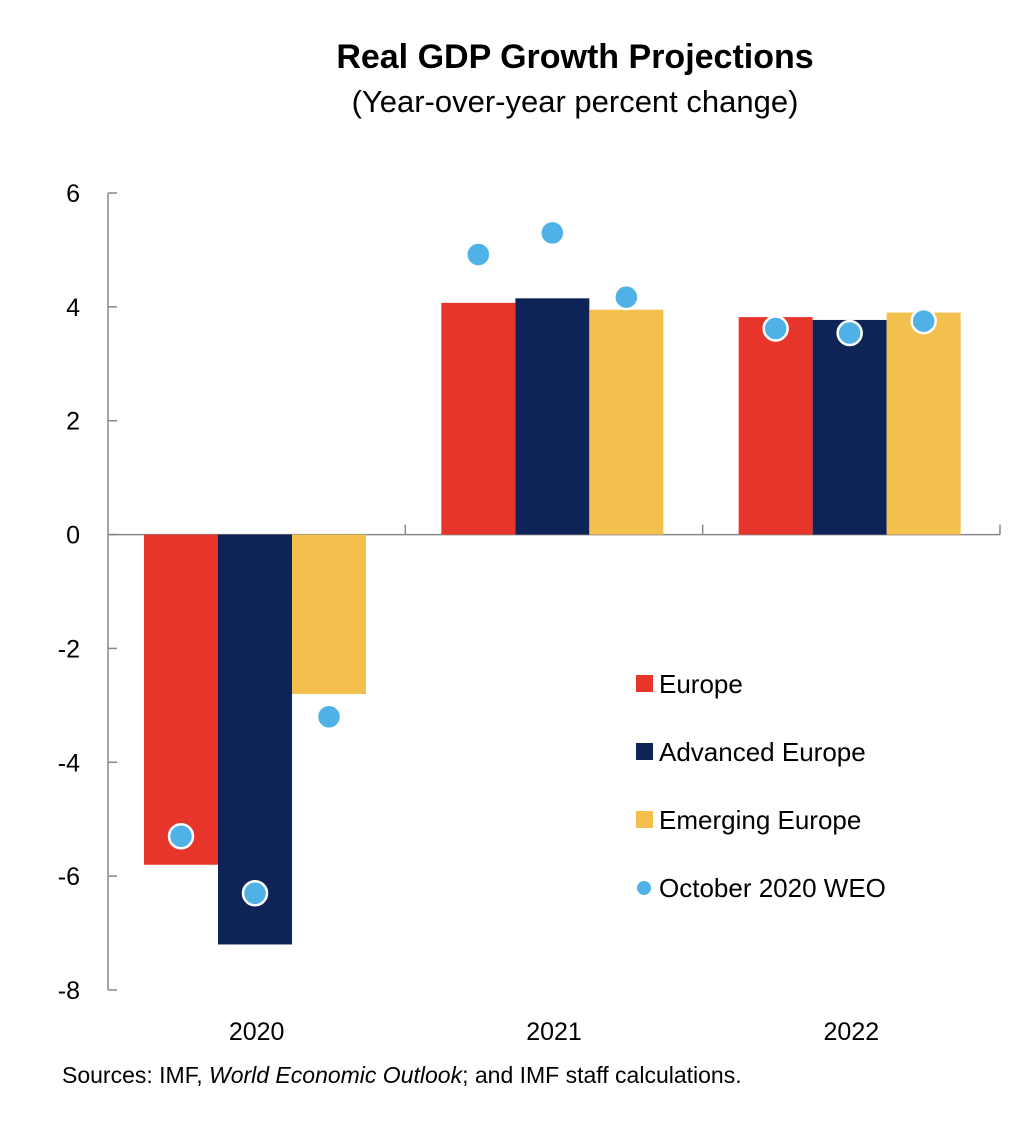 This screenshot has width=1024, height=1145. I want to click on x-tick-label: 2022, so click(852, 1032).